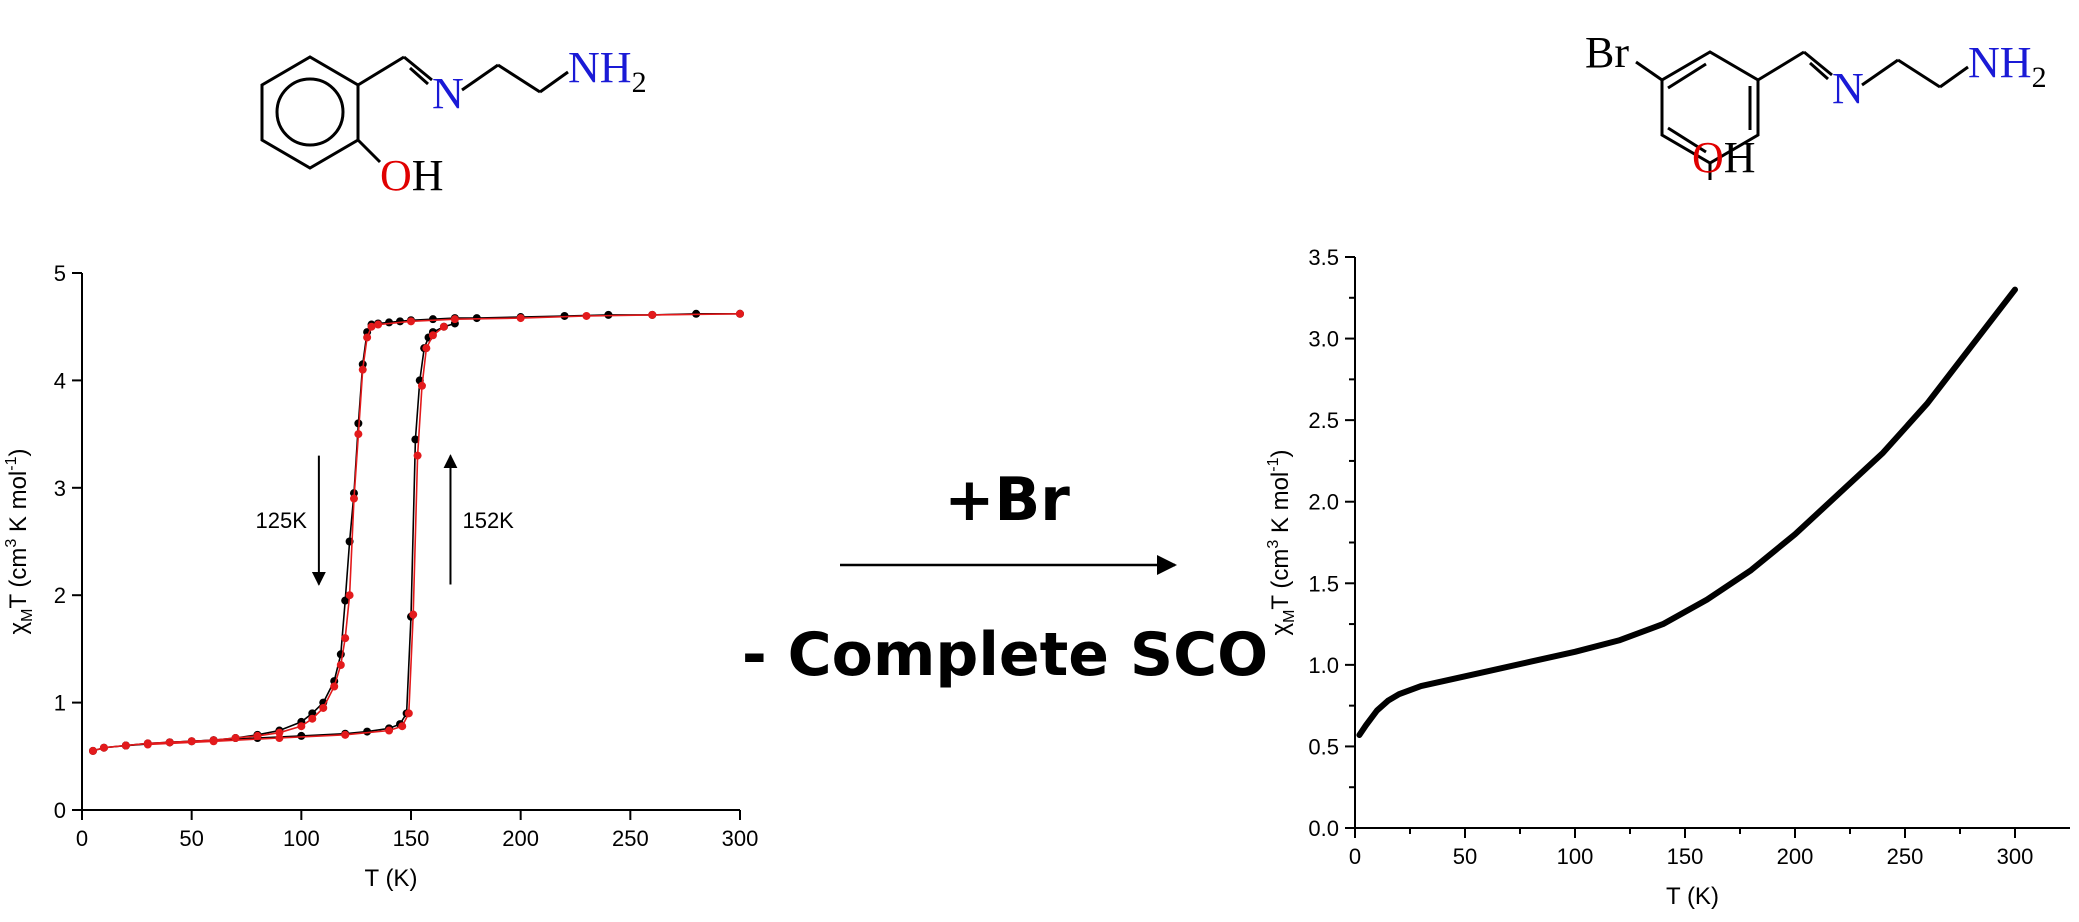  What do you see at coordinates (1795, 856) in the screenshot?
I see `x-tick-label: 200` at bounding box center [1795, 856].